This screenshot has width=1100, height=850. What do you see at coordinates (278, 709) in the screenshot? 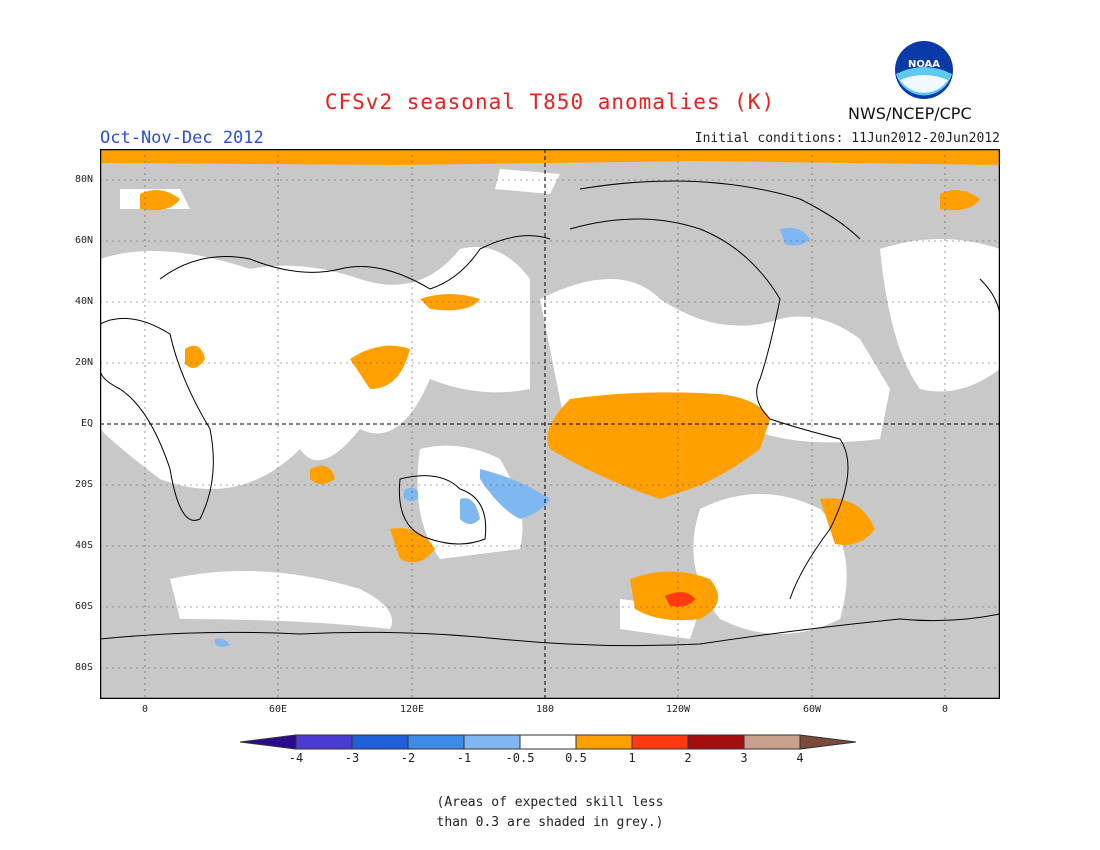
I see `lon-label: 60E` at bounding box center [278, 709].